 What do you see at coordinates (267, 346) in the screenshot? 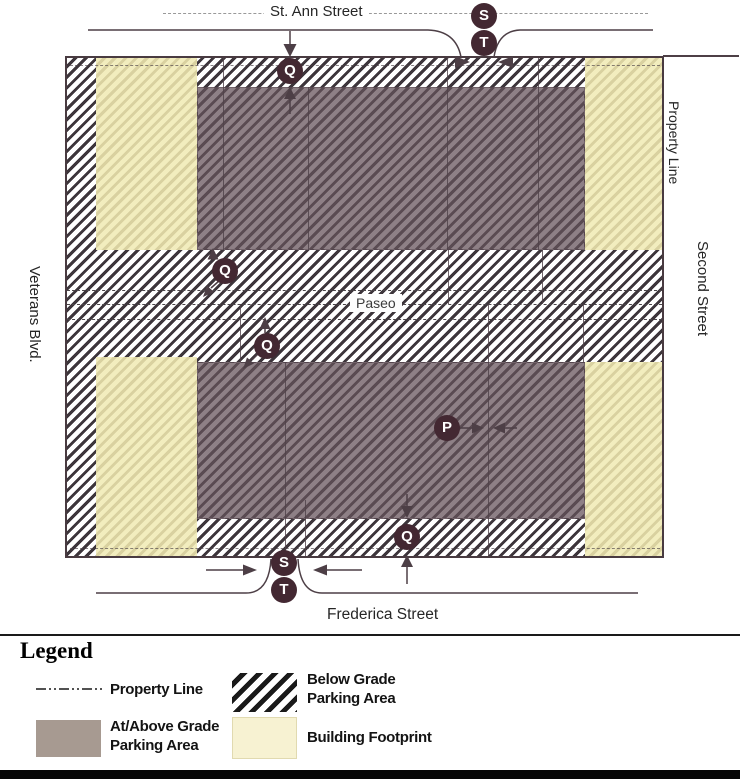
I see `marker-q-mid-lower: Q` at bounding box center [267, 346].